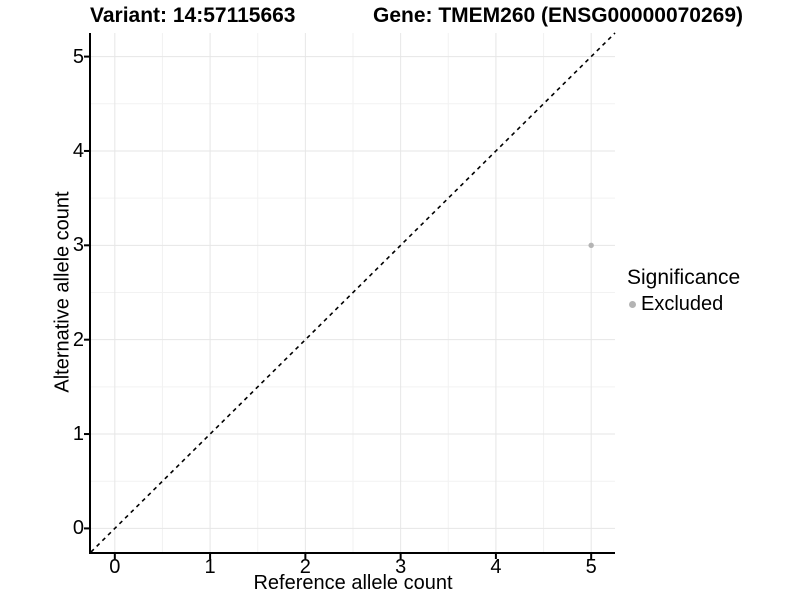 This screenshot has height=600, width=800. Describe the element at coordinates (632, 304) in the screenshot. I see `excluded-point-icon` at that location.